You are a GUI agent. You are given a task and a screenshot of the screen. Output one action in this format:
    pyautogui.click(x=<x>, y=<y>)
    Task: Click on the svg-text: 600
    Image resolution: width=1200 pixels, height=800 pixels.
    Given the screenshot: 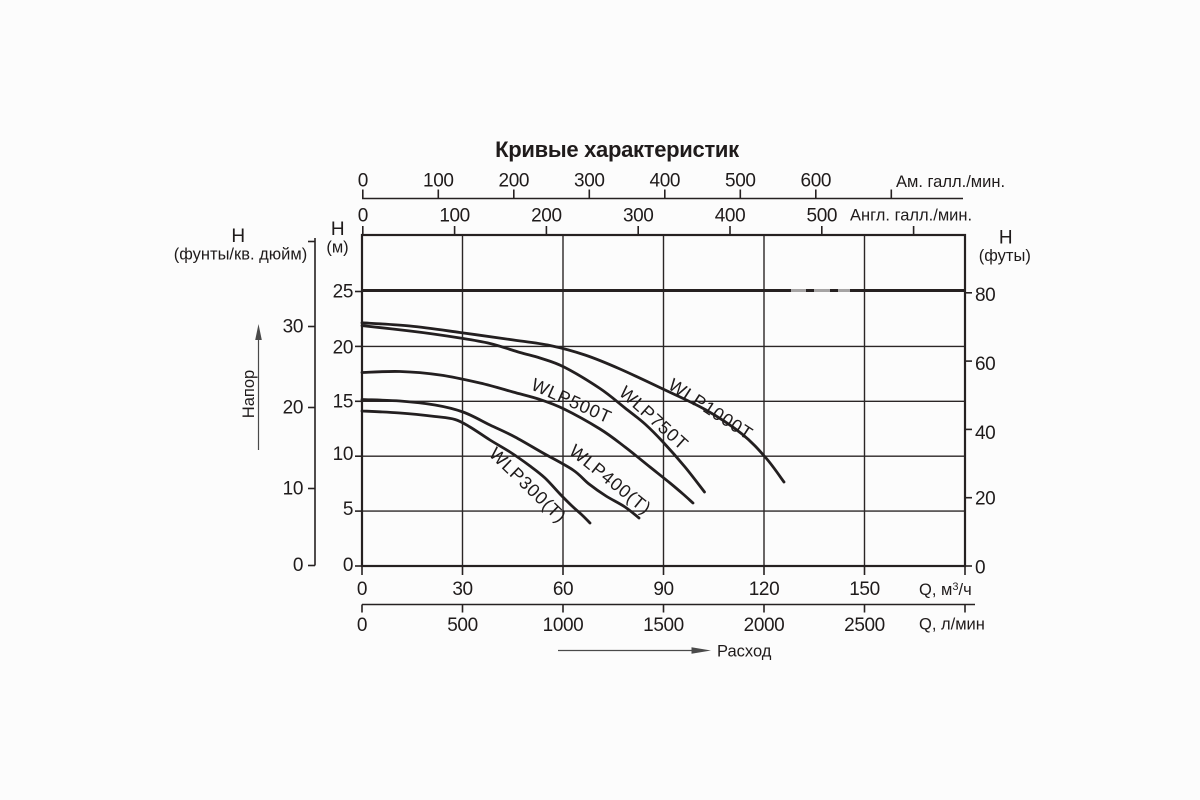 What is the action you would take?
    pyautogui.click(x=816, y=181)
    